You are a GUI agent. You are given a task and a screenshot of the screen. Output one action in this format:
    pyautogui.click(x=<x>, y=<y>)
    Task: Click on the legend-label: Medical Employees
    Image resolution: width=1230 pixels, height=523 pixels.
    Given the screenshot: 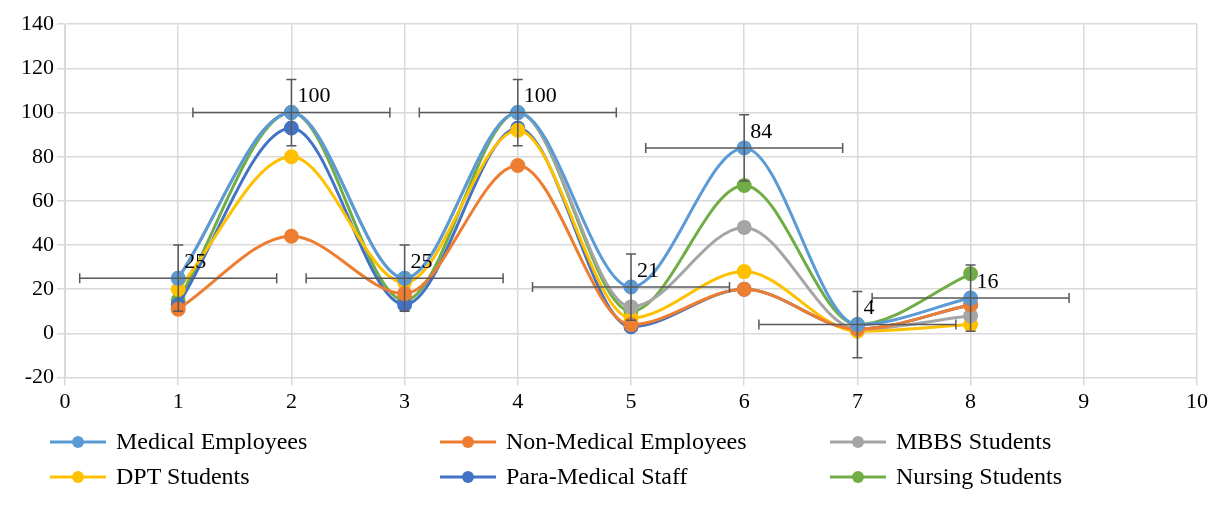 What is the action you would take?
    pyautogui.click(x=212, y=441)
    